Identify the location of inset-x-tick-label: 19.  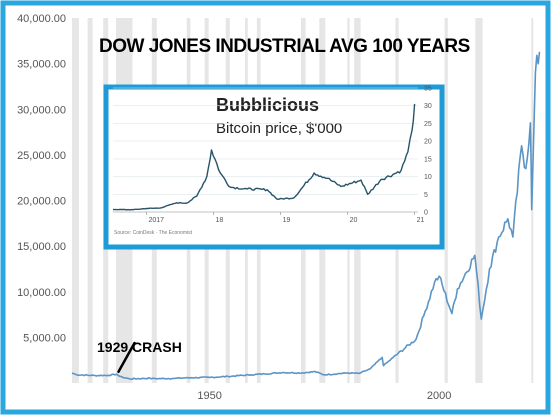
(287, 220).